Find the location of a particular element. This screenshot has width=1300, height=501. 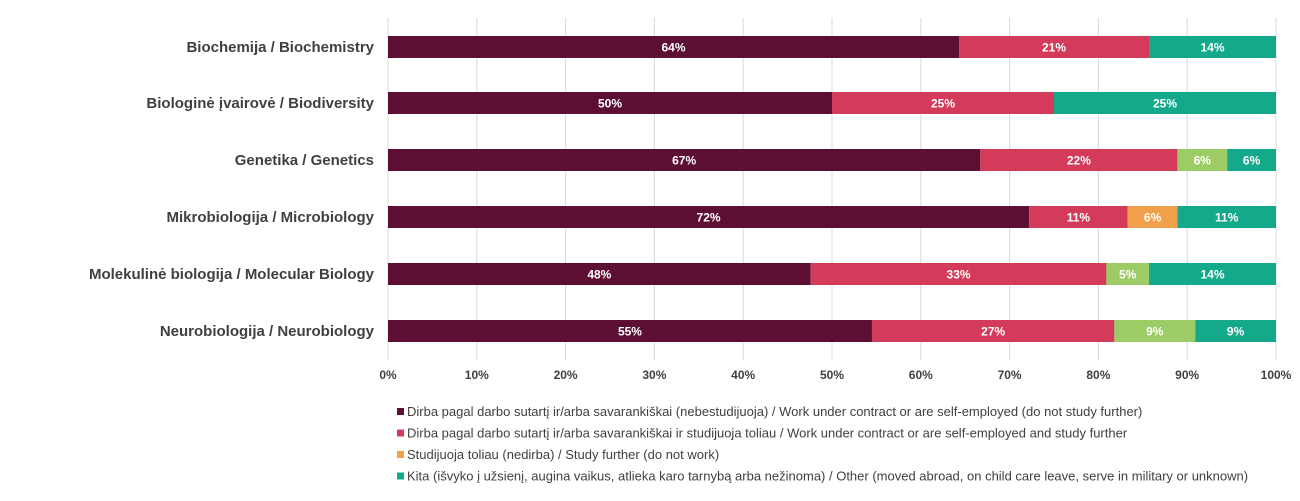

data-label: 72% is located at coordinates (709, 218).